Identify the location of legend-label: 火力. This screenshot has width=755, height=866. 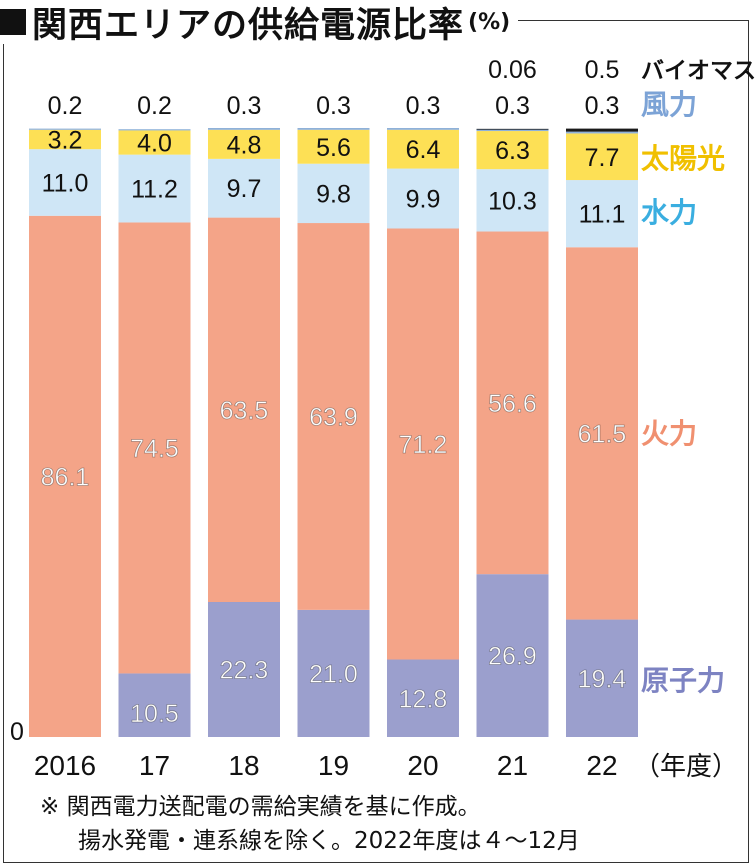
(669, 433).